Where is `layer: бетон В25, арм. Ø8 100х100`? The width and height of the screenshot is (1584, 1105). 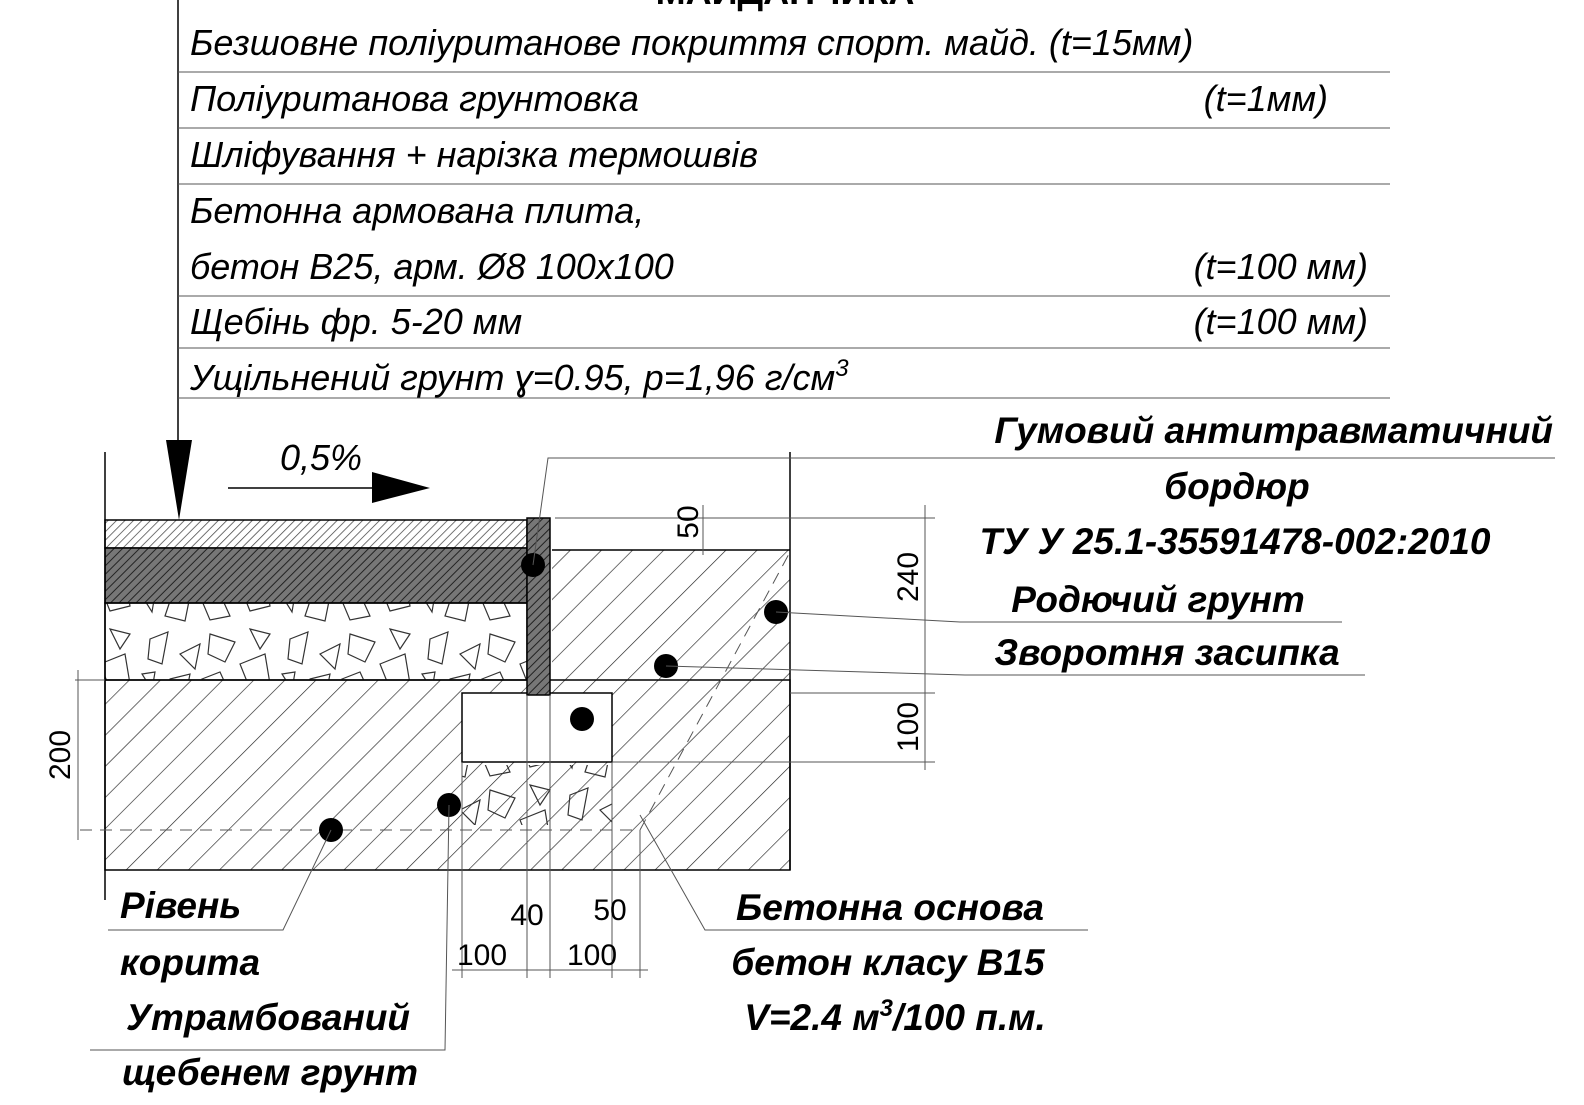
layer: бетон В25, арм. Ø8 100х100 is located at coordinates (432, 266).